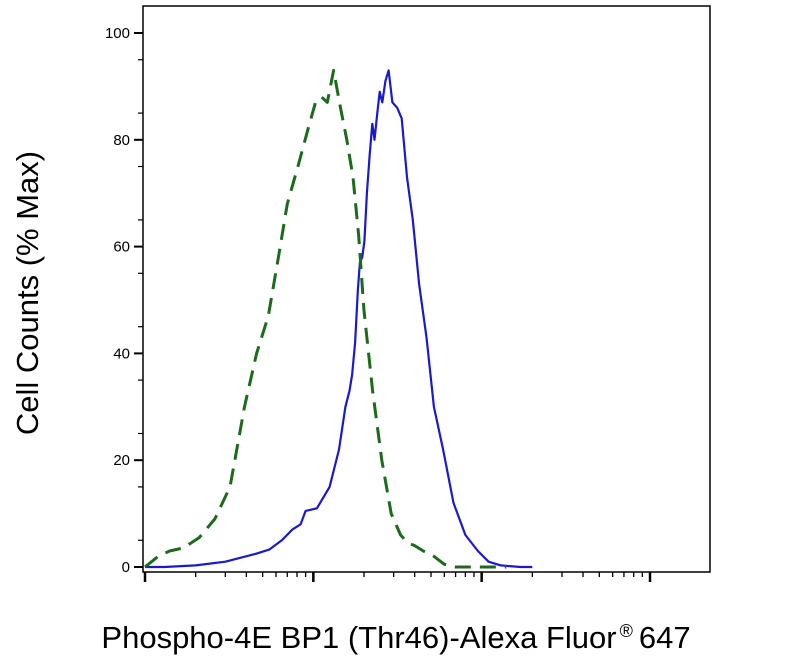 Image resolution: width=791 pixels, height=666 pixels. What do you see at coordinates (358, 637) in the screenshot?
I see `x-axis-title-main: Phospho-4E BP1 (Thr46)-Alexa Fluor` at bounding box center [358, 637].